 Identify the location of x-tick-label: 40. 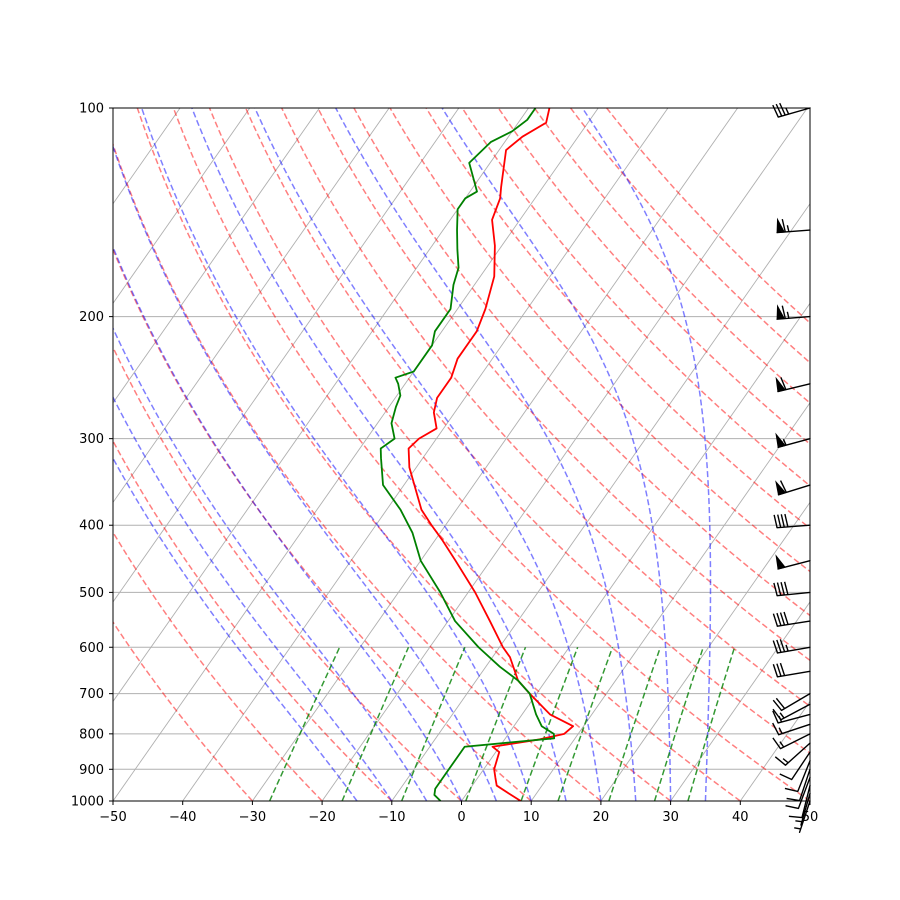
(740, 817).